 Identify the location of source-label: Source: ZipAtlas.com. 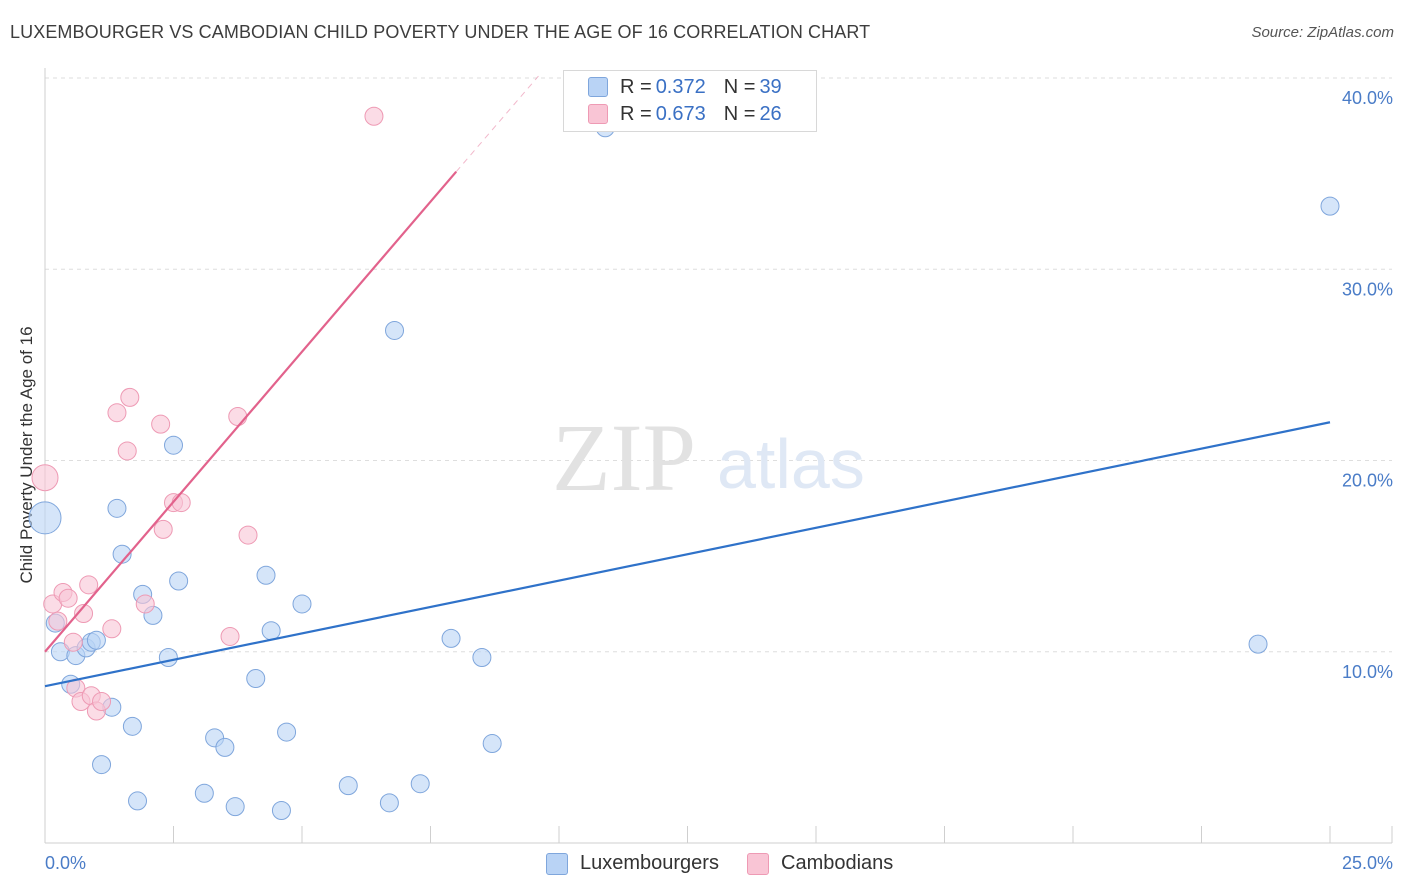
(1322, 32).